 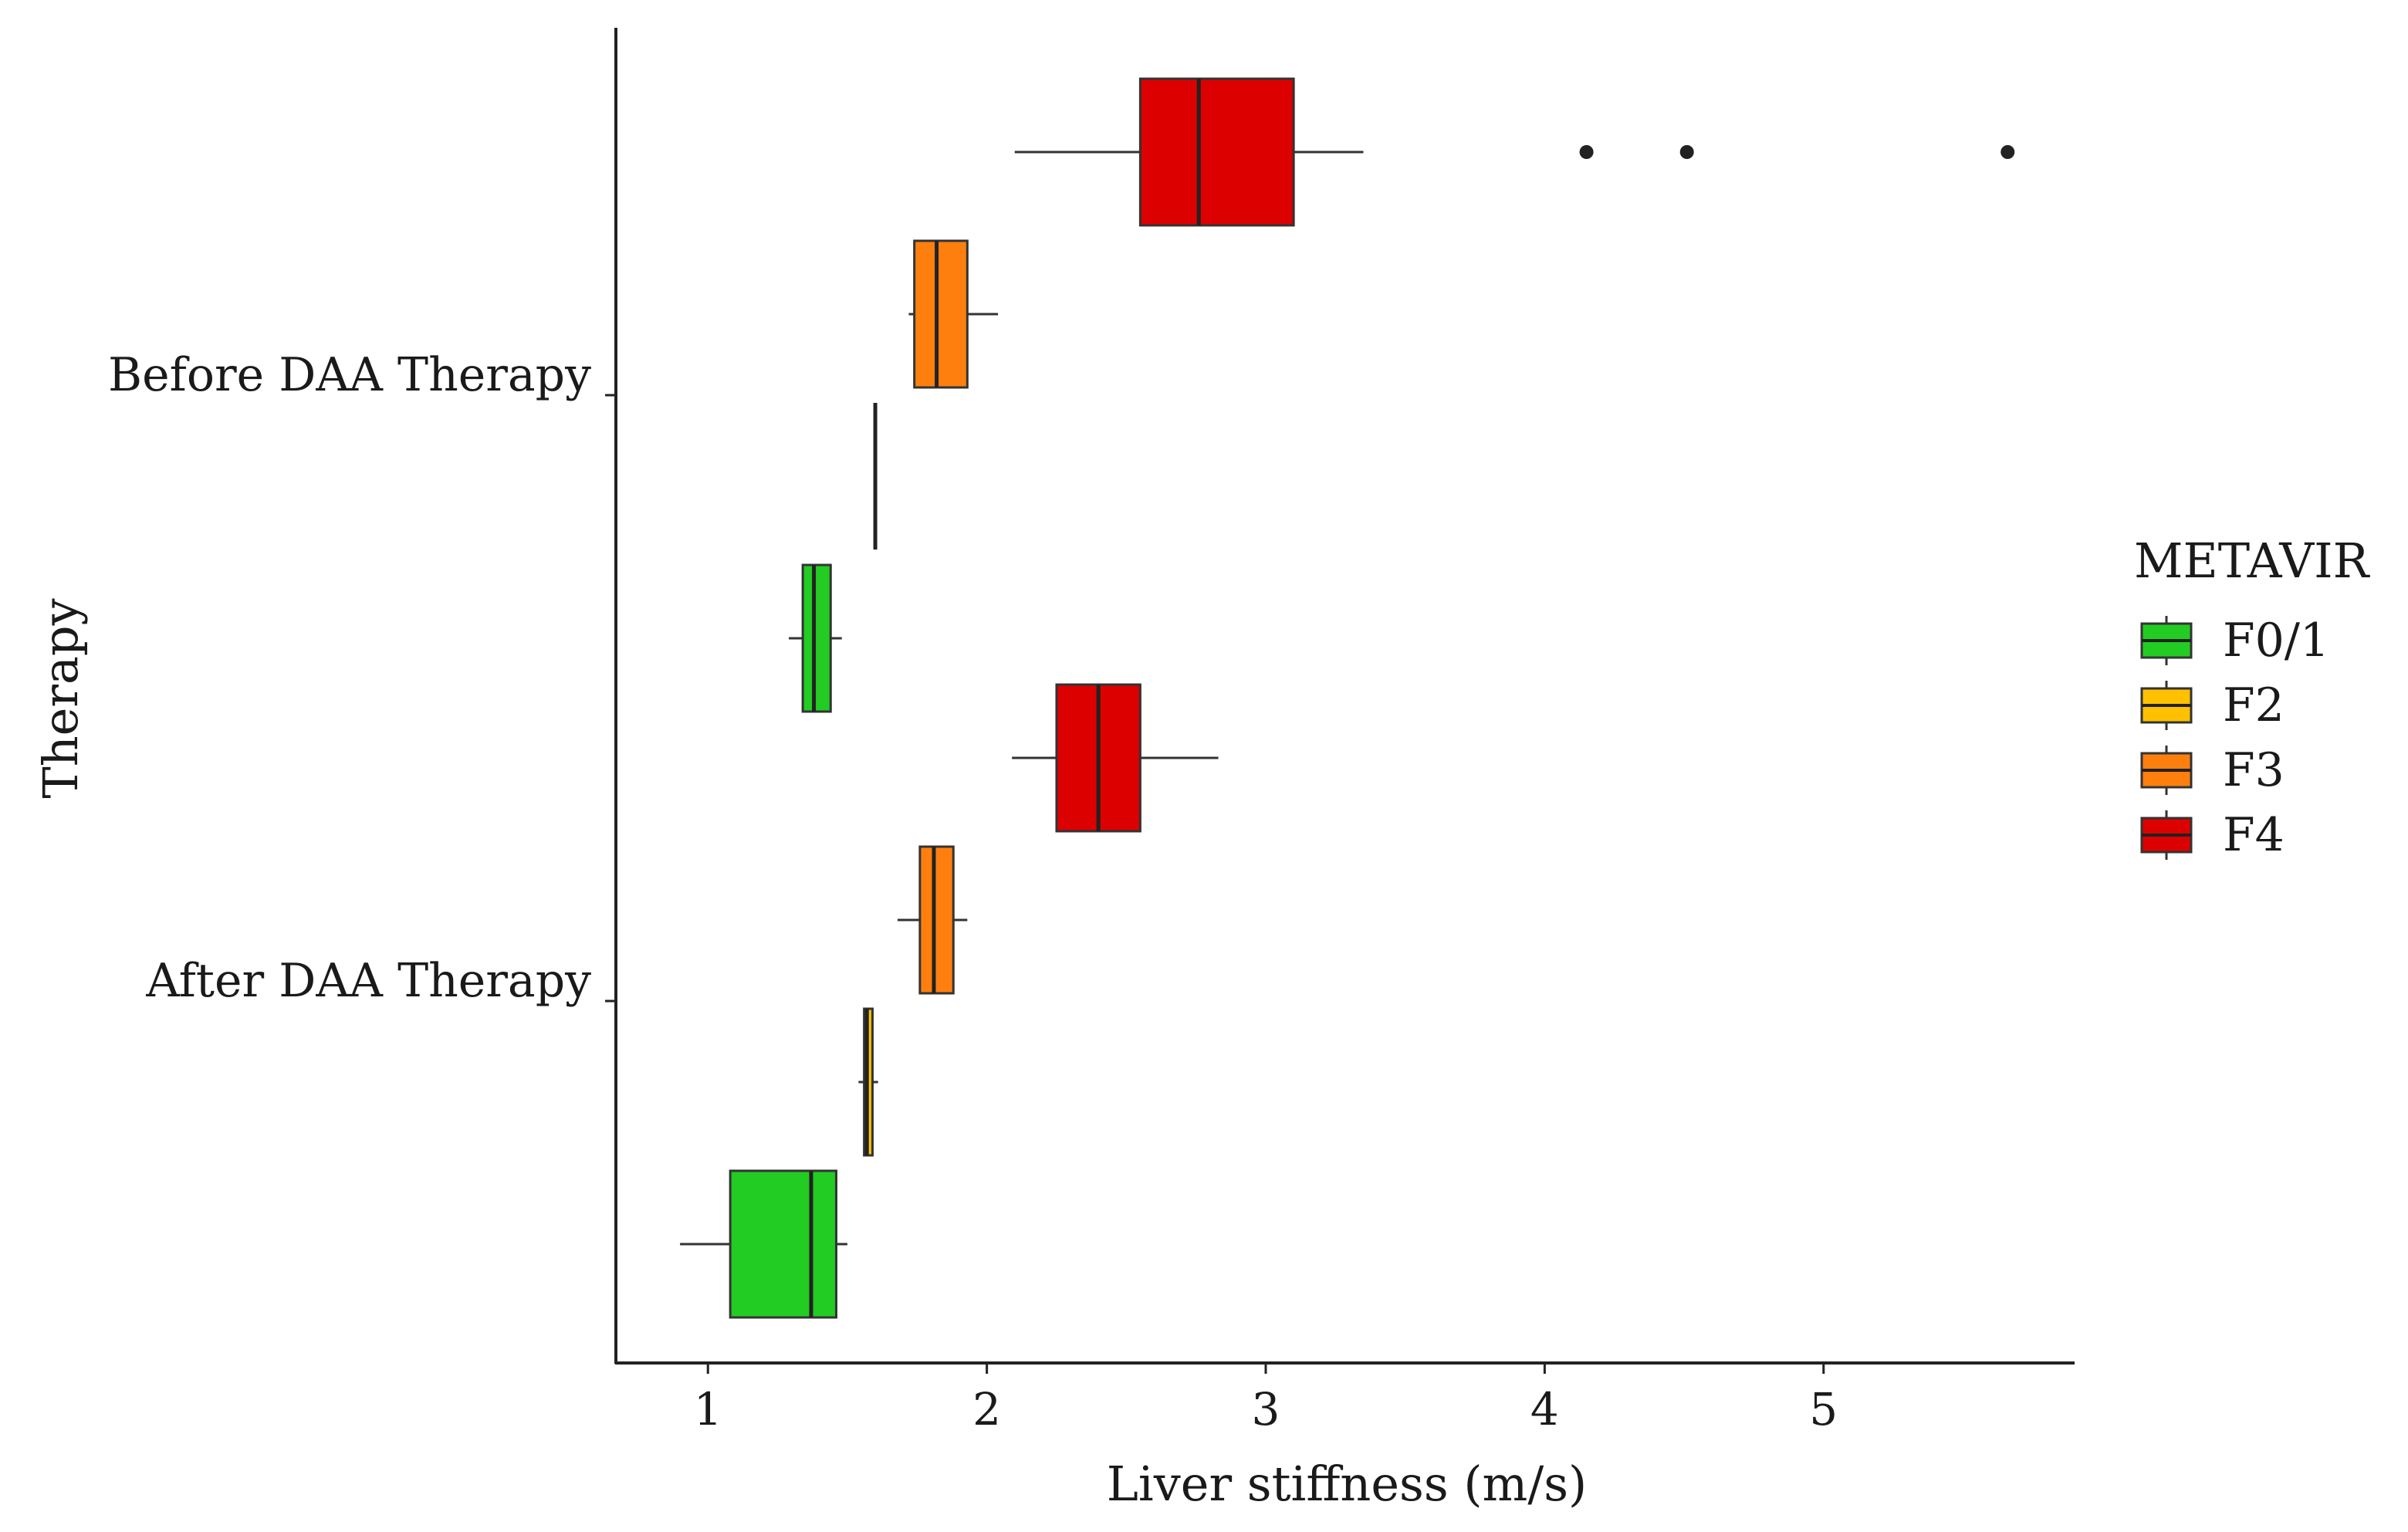 What do you see at coordinates (60, 698) in the screenshot?
I see `y-axis-title: Therapy` at bounding box center [60, 698].